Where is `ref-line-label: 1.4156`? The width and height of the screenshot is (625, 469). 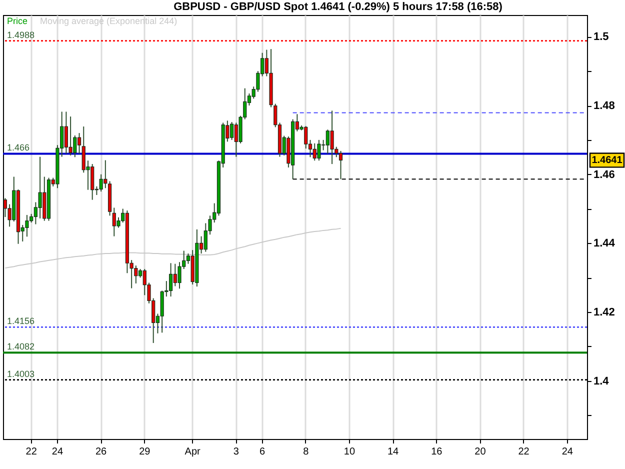 ref-line-label: 1.4156 is located at coordinates (21, 321).